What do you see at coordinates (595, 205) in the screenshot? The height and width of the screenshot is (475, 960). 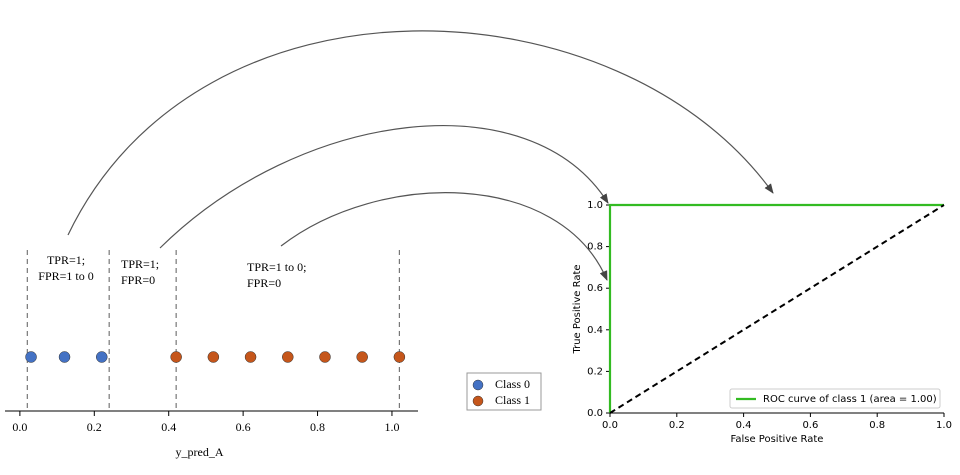 I see `y-tick-label: 1.0` at bounding box center [595, 205].